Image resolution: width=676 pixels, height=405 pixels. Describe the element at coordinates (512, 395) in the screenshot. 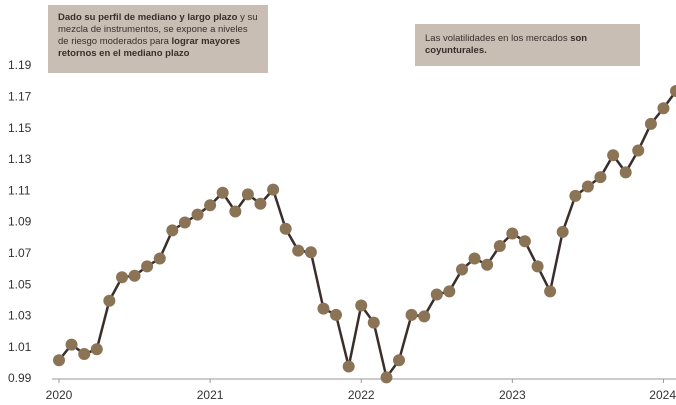

I see `x-tick-label: 2023` at that location.